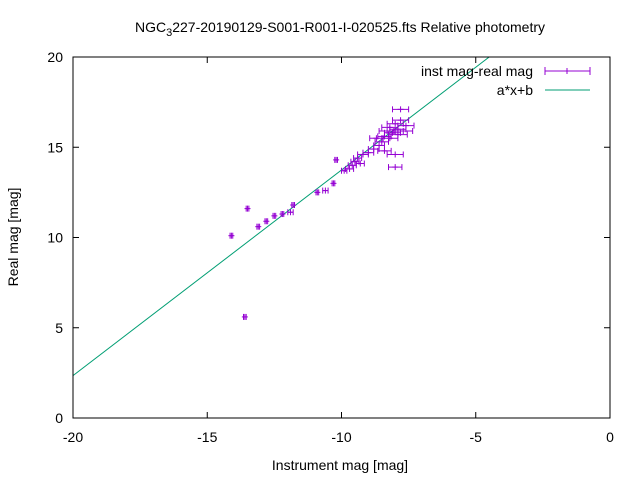 The width and height of the screenshot is (640, 480). I want to click on x-tick-label: -10, so click(341, 437).